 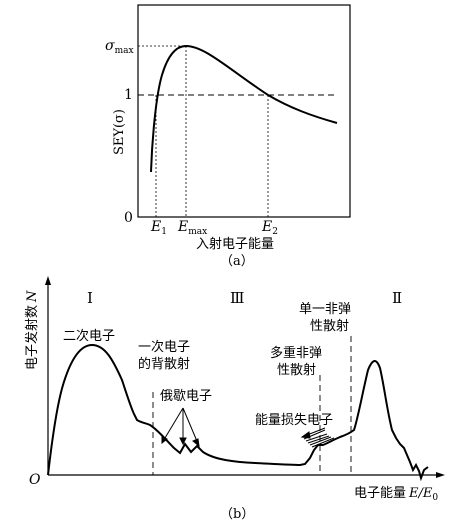 What do you see at coordinates (158, 228) in the screenshot?
I see `e1-label: E1` at bounding box center [158, 228].